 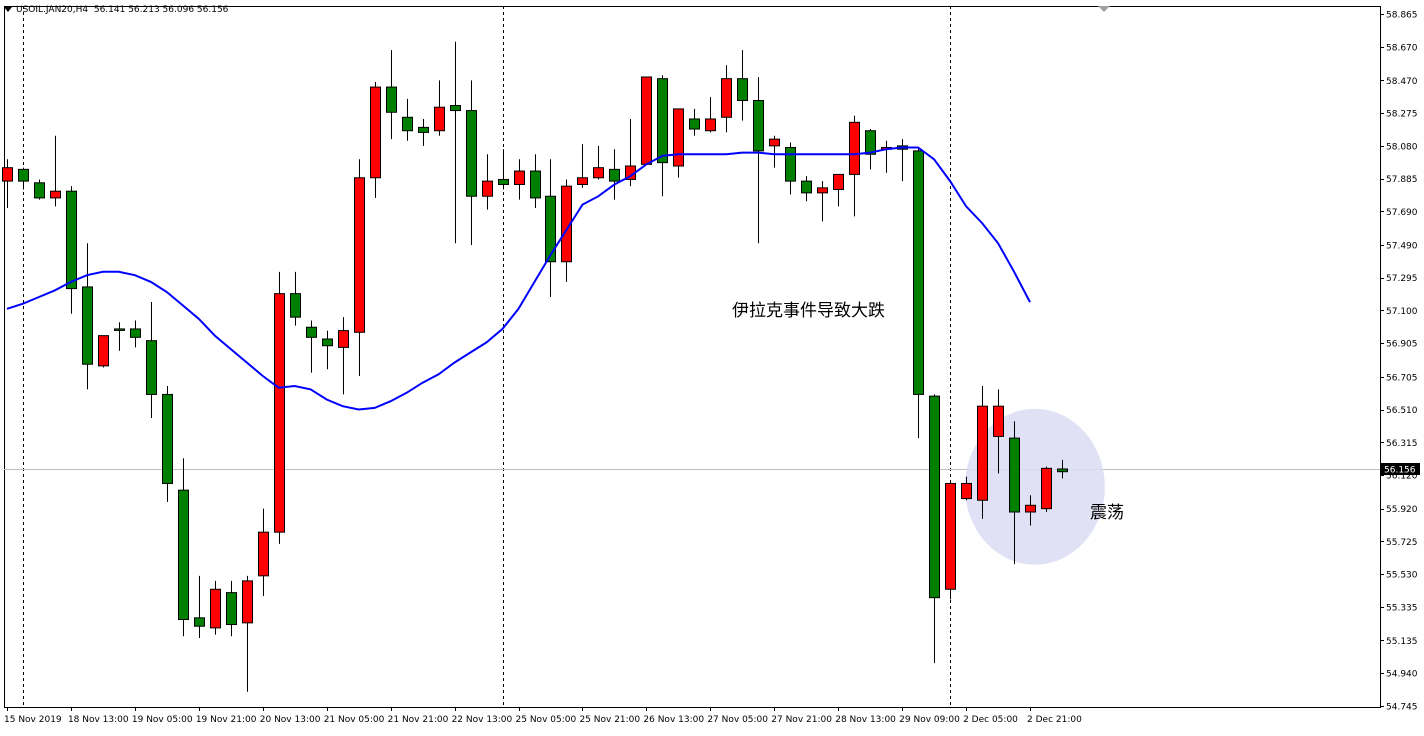 I want to click on annotation-drop-note: 伊拉克事件导致大跌, so click(x=808, y=311).